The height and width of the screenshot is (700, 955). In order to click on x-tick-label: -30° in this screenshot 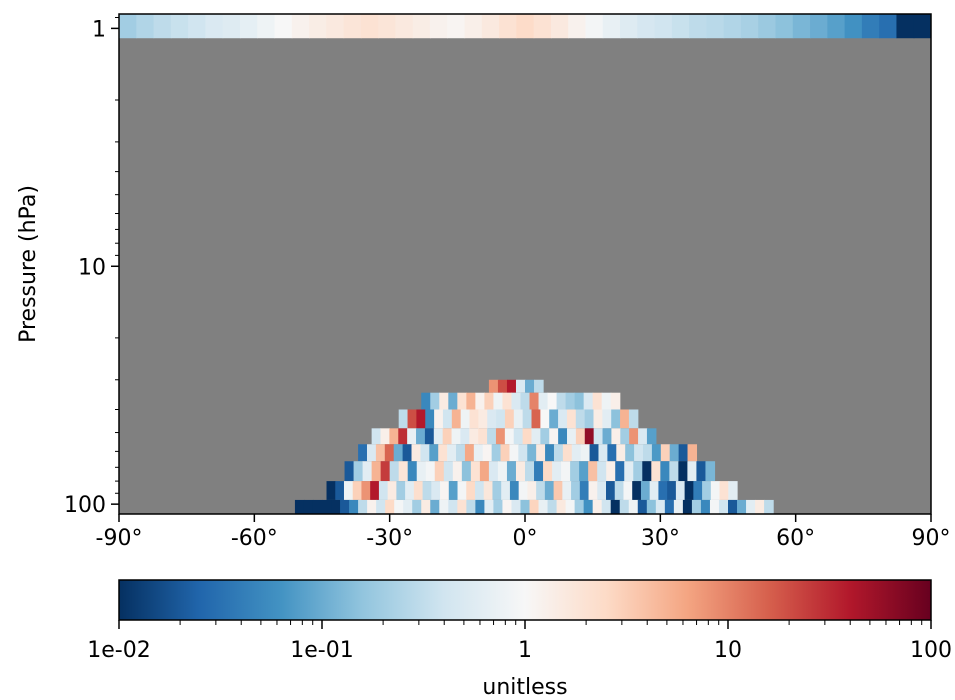, I will do `click(389, 538)`.